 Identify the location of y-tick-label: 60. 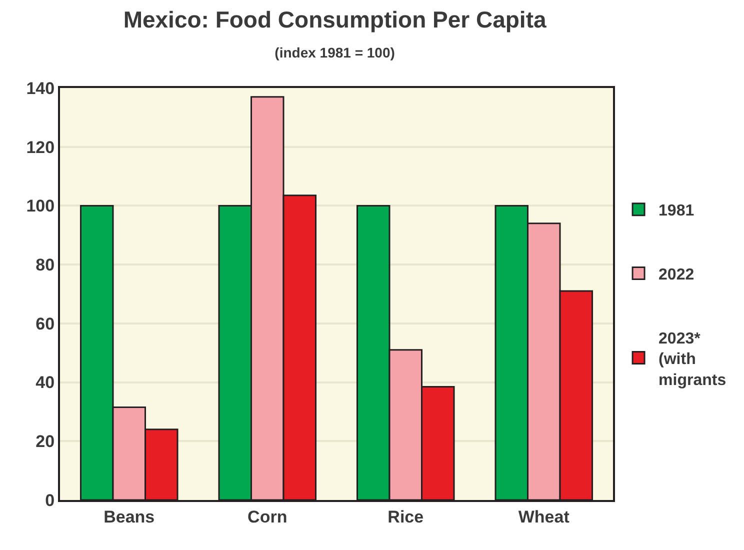
(45, 324).